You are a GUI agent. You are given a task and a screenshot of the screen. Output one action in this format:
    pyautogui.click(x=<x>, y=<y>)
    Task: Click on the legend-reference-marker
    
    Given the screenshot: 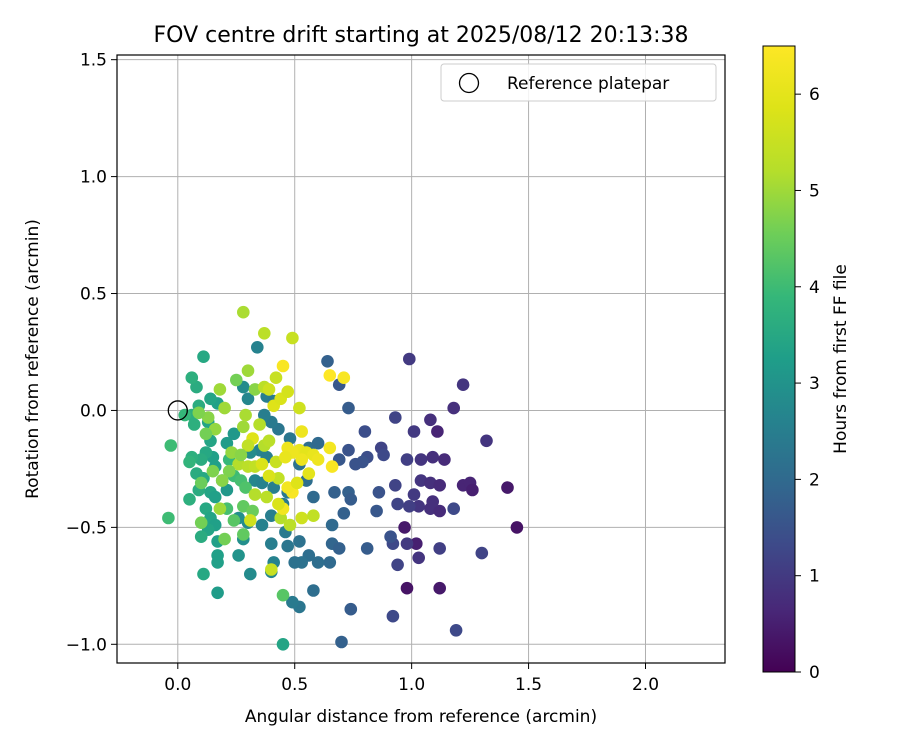 What is the action you would take?
    pyautogui.click(x=469, y=83)
    